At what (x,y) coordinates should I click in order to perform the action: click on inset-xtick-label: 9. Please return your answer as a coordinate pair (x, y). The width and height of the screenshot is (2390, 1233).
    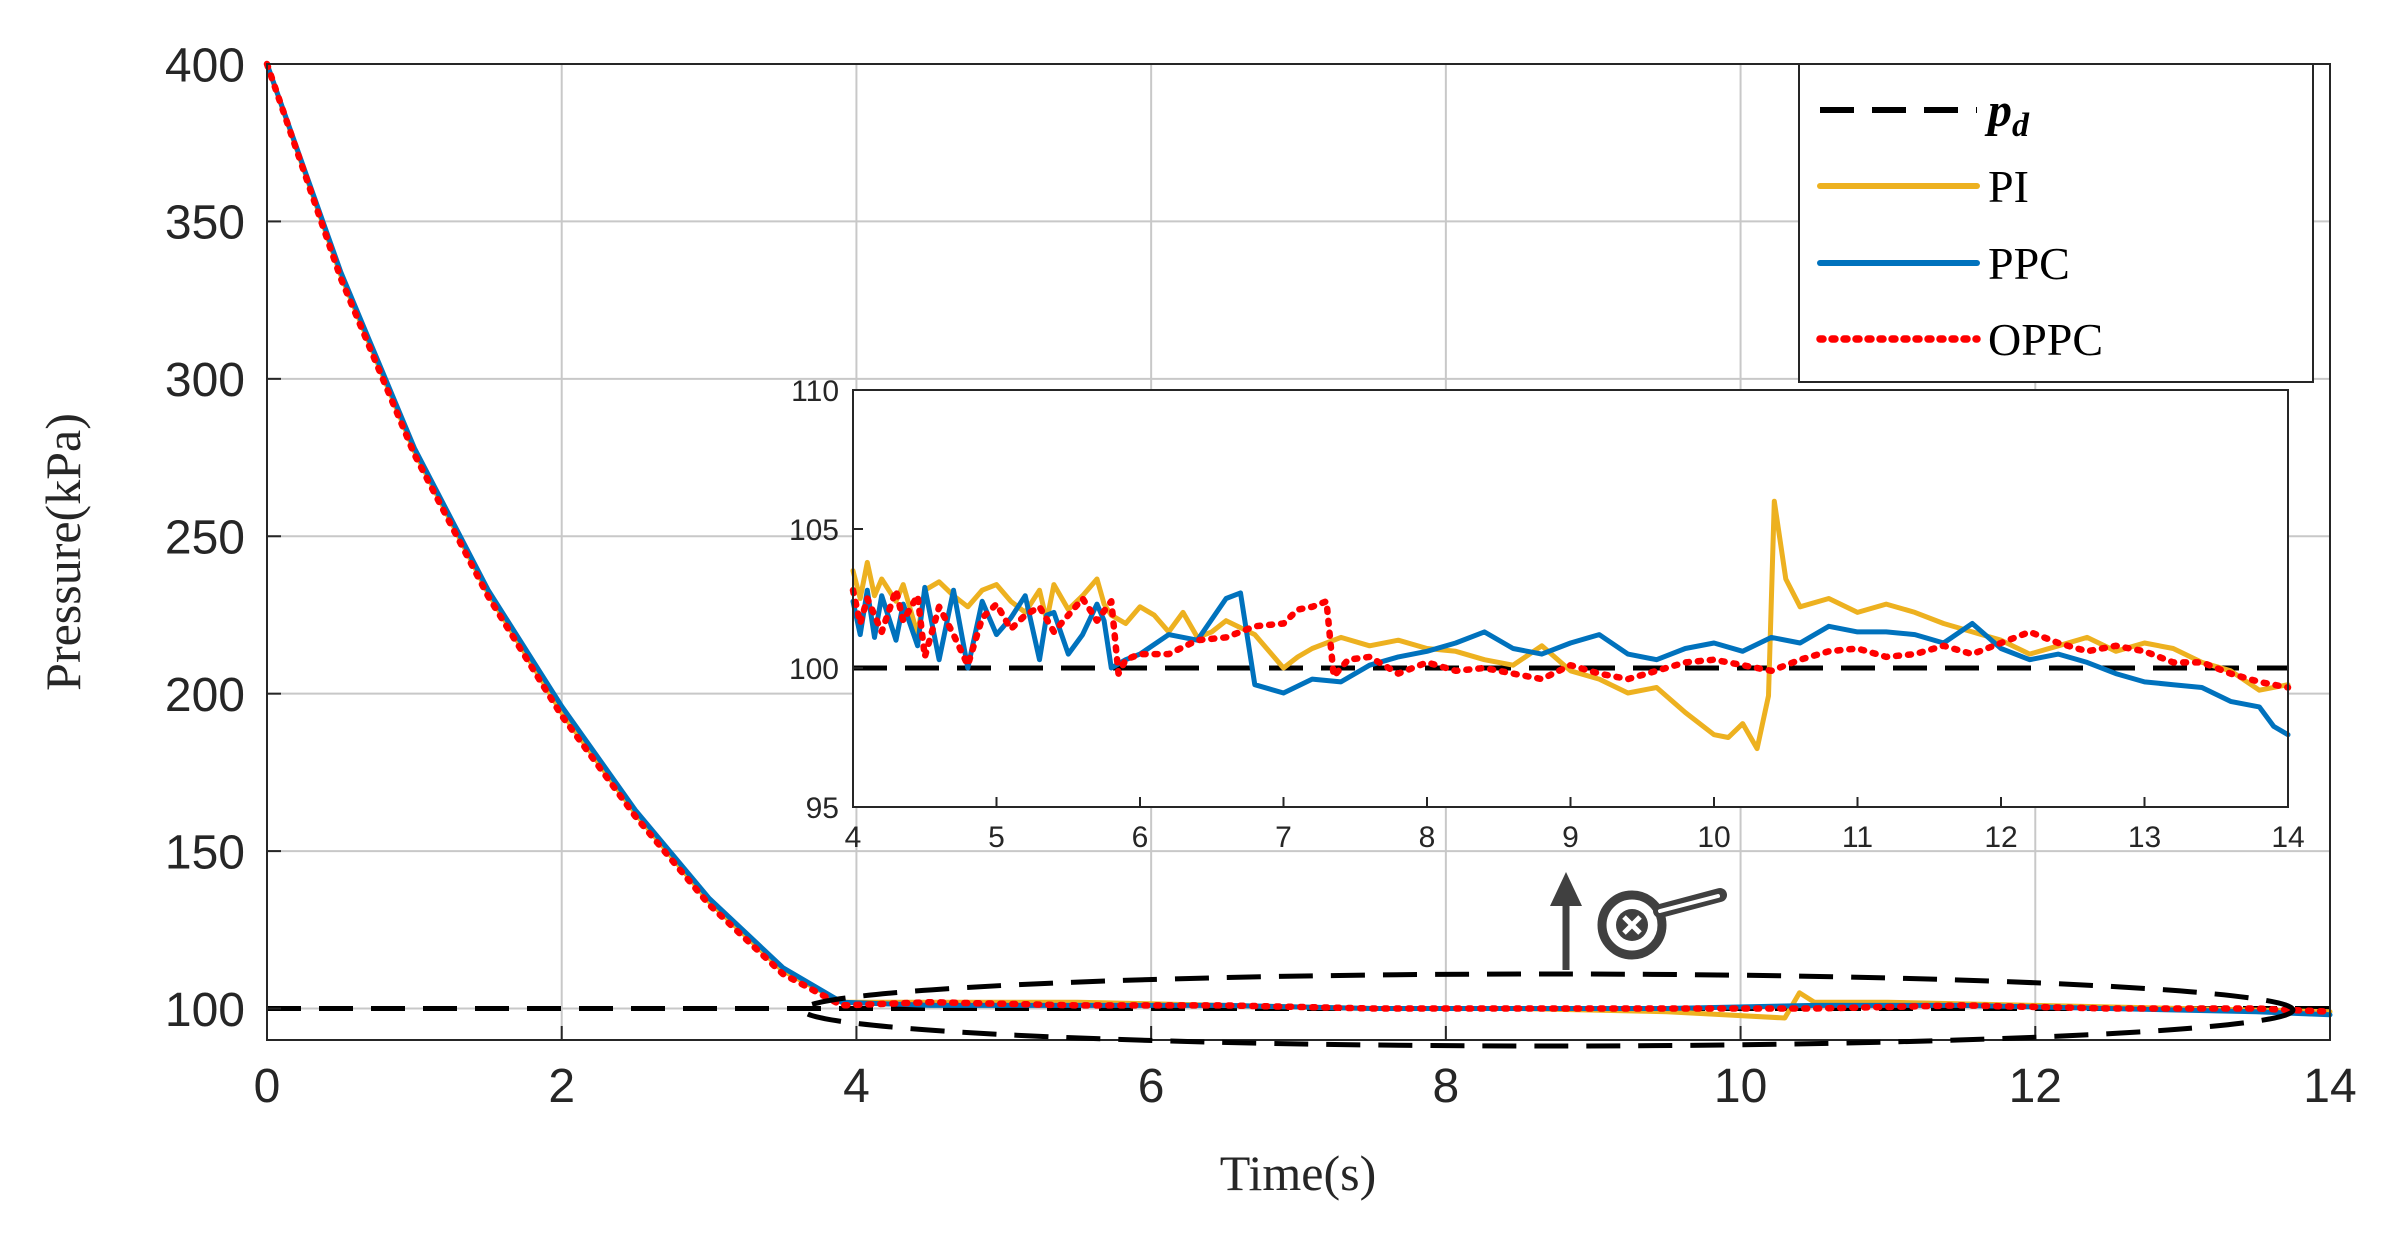
    Looking at the image, I should click on (1570, 837).